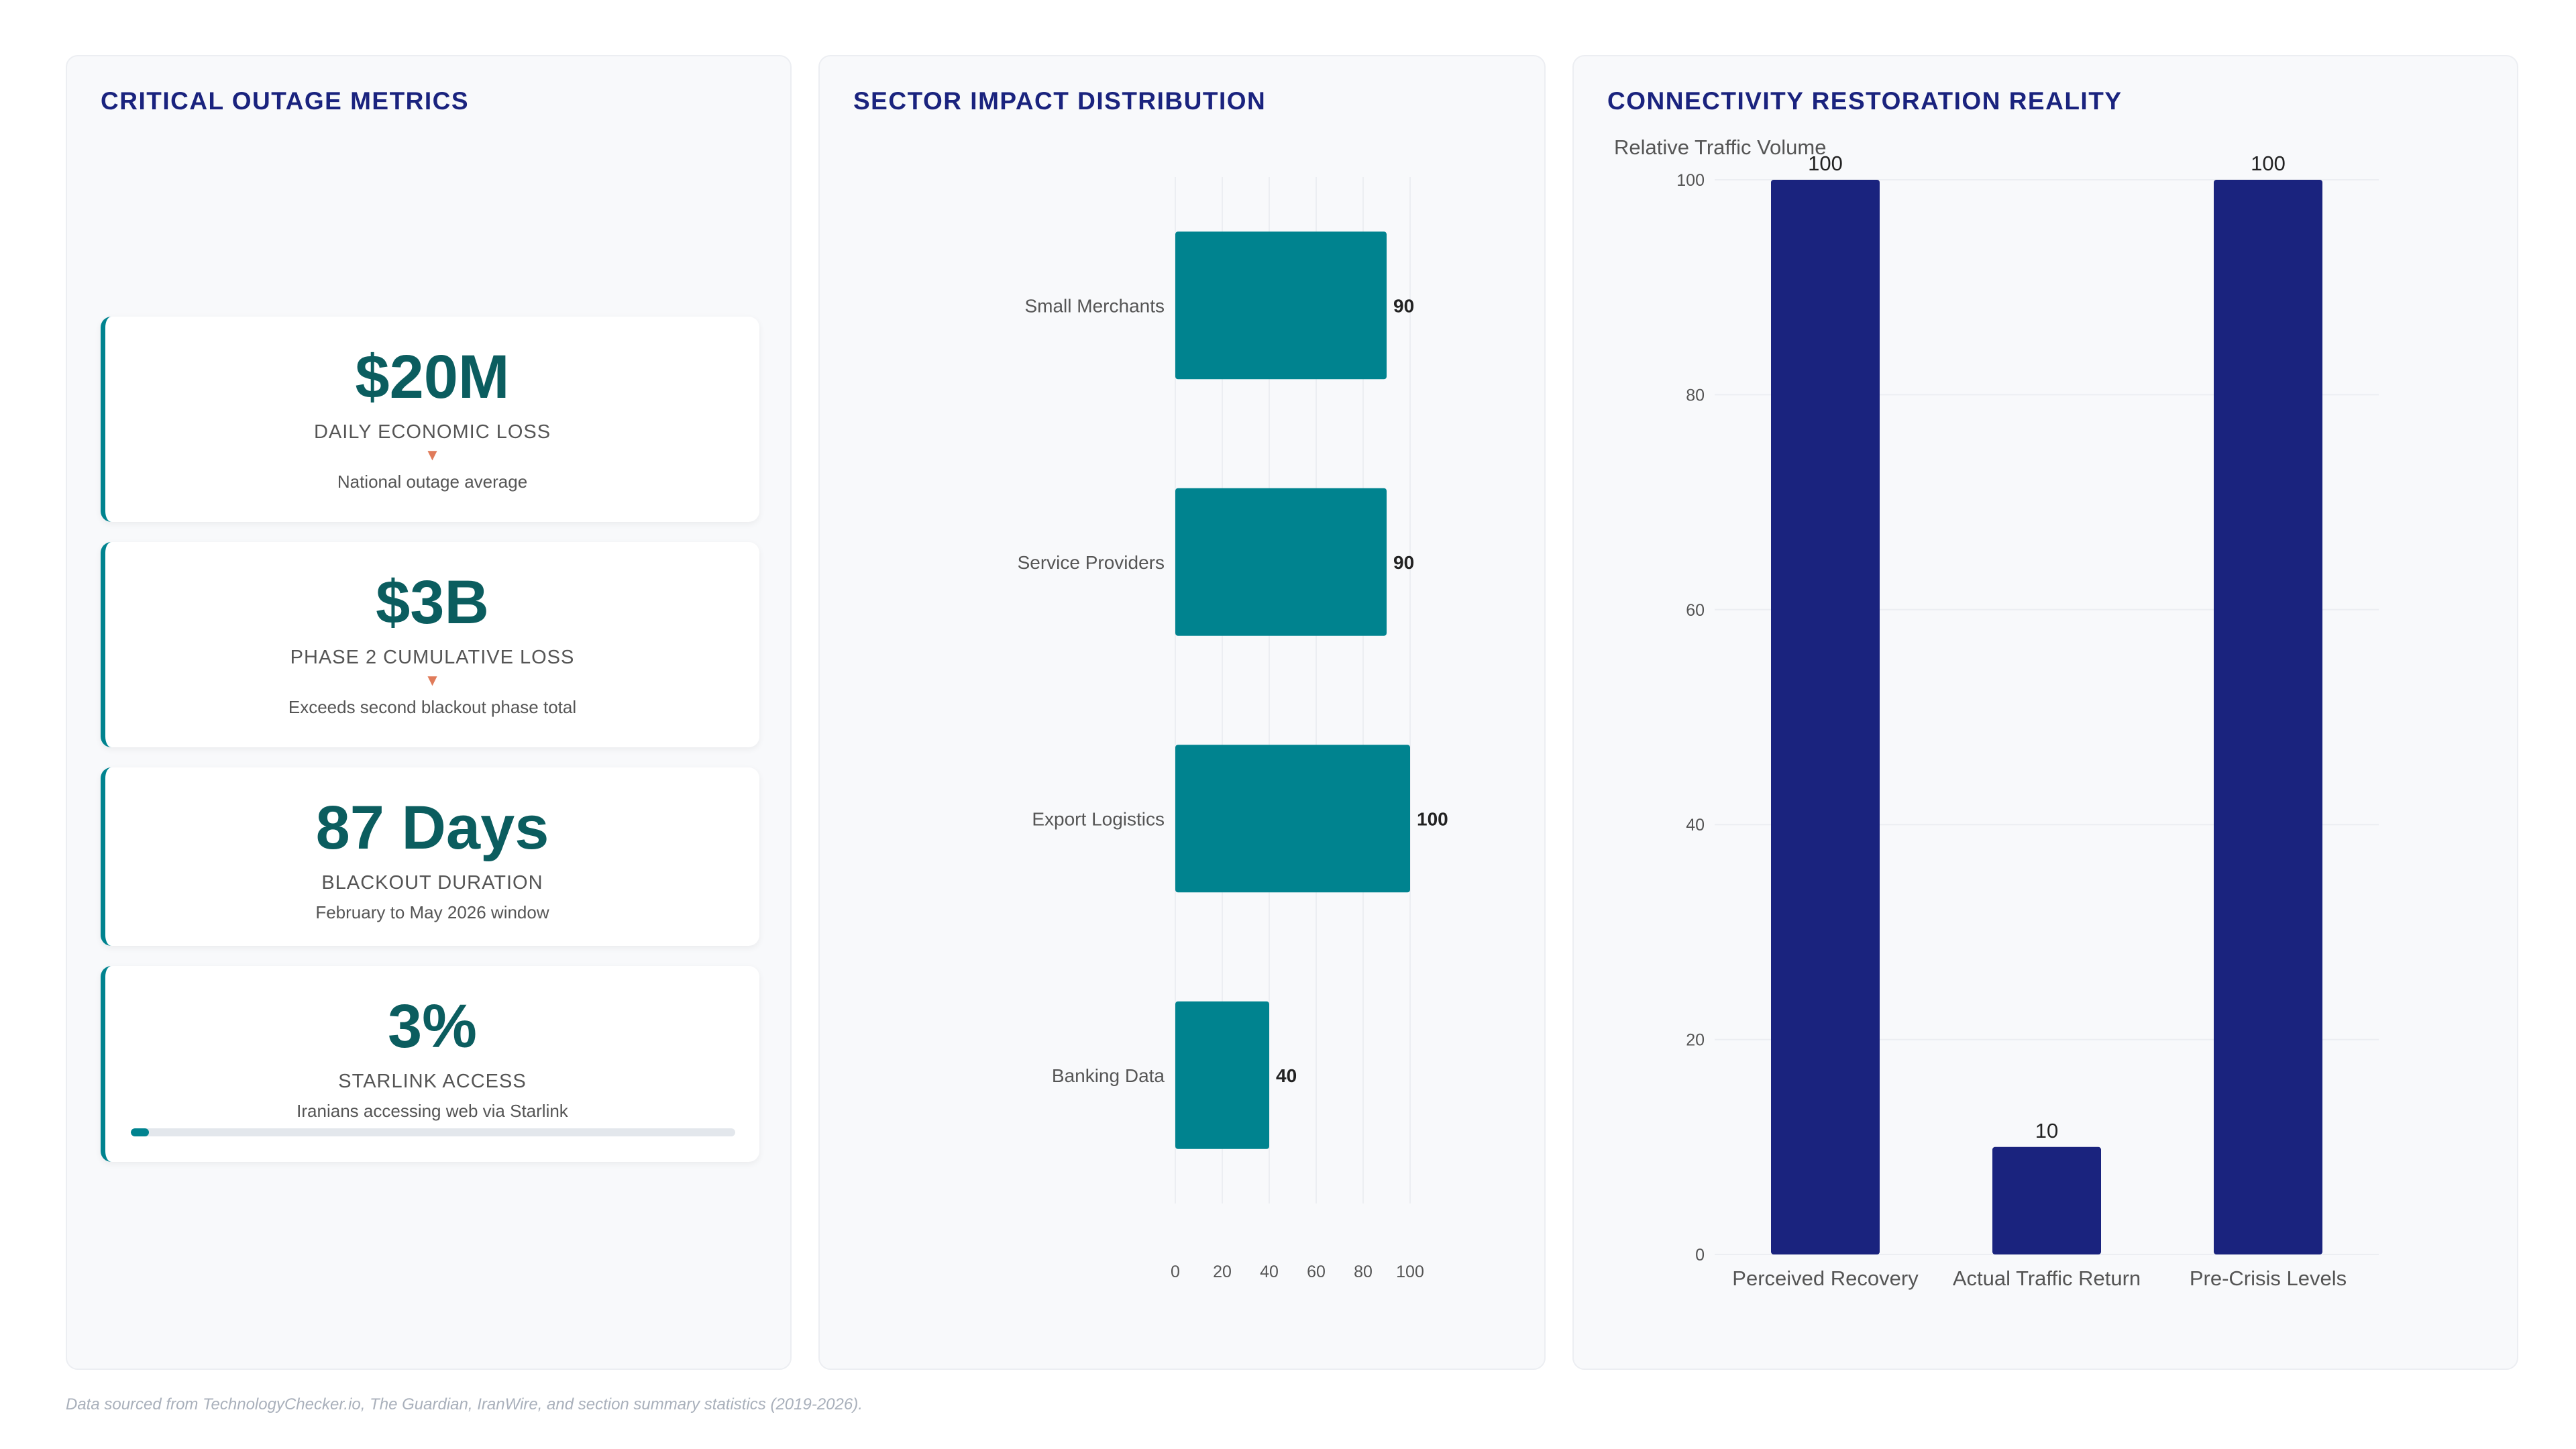 This screenshot has height=1449, width=2576. I want to click on y-tick-label: 0, so click(1700, 1255).